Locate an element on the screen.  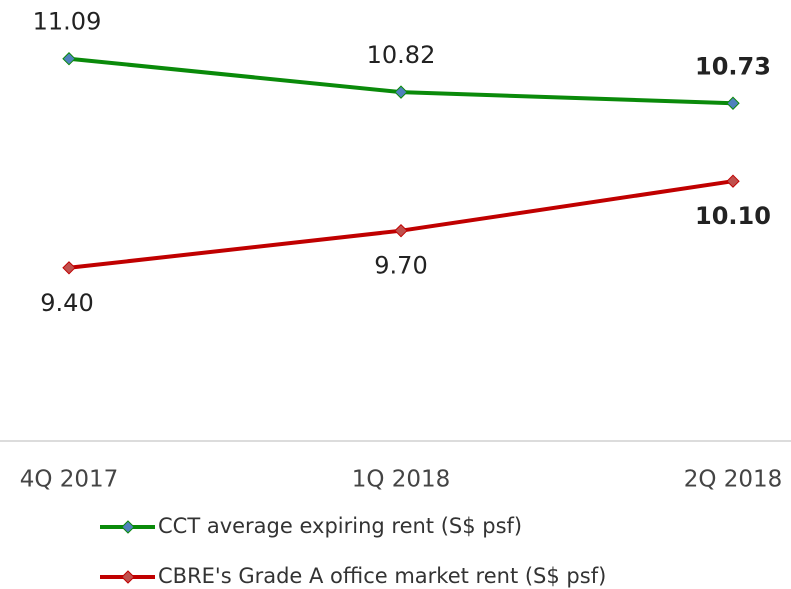
data-label: 9.70 is located at coordinates (400, 266).